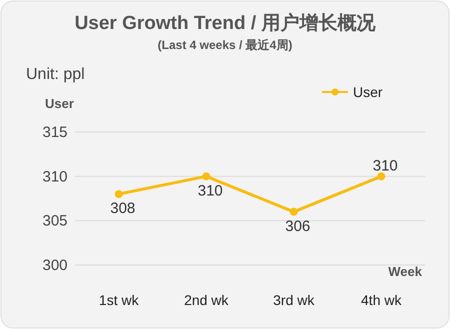  What do you see at coordinates (119, 300) in the screenshot?
I see `x-tick-label: 1st wk` at bounding box center [119, 300].